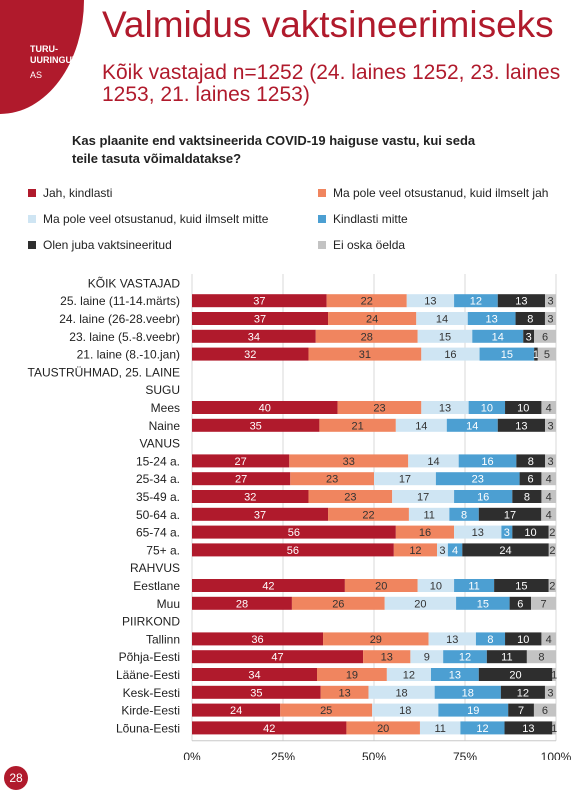 The image size is (585, 800). I want to click on data-label: 1, so click(536, 355).